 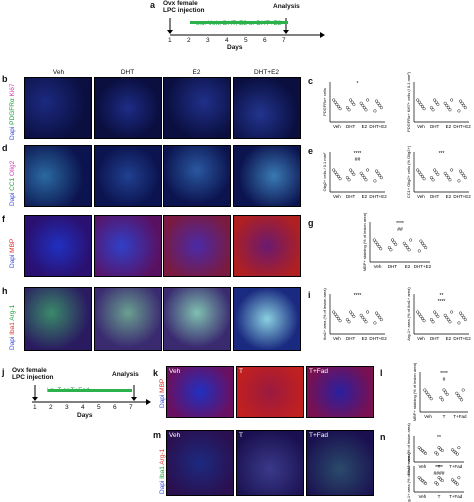 I want to click on image-m-t-fad: T+Fad, so click(x=340, y=463).